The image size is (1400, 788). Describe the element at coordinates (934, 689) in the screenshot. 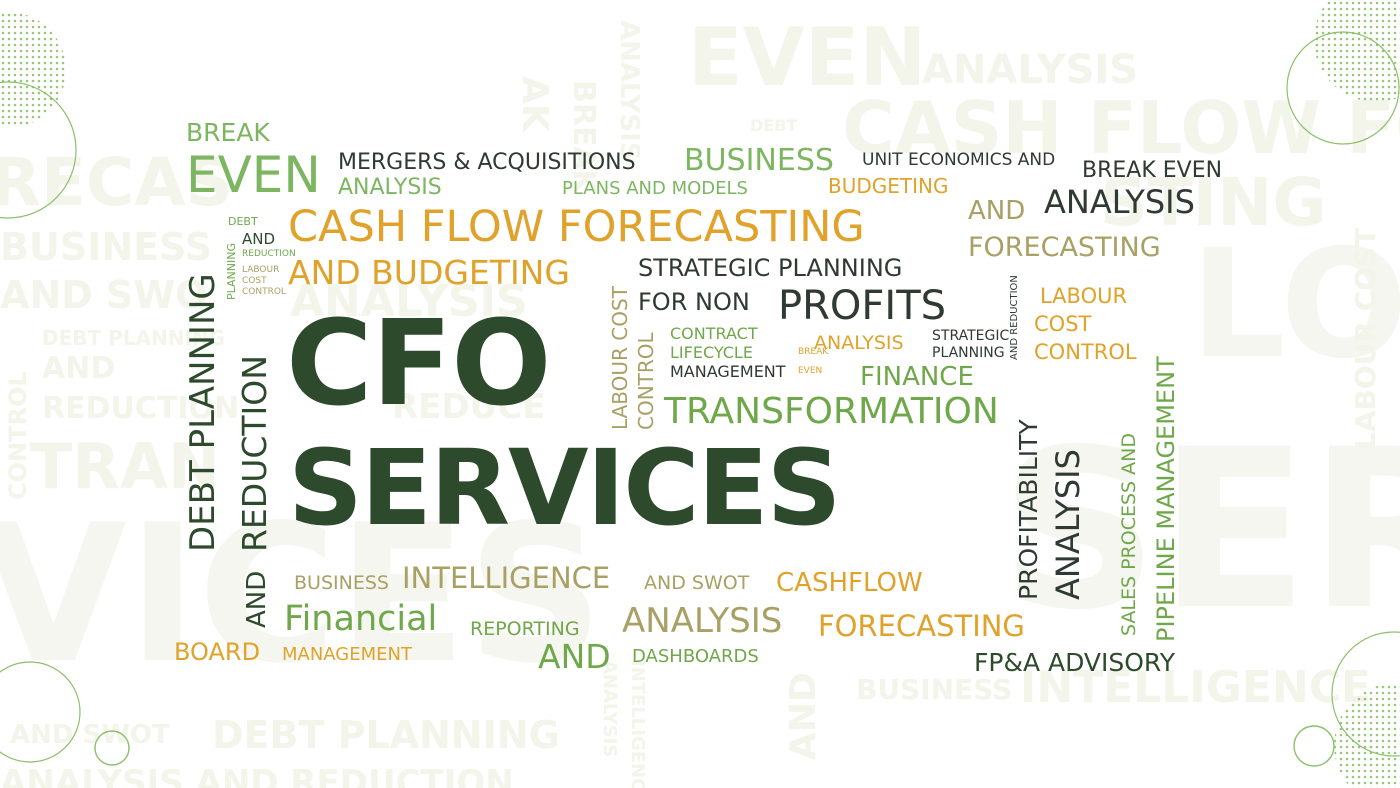

I see `watermark-business-bottom: BUSINESS` at that location.